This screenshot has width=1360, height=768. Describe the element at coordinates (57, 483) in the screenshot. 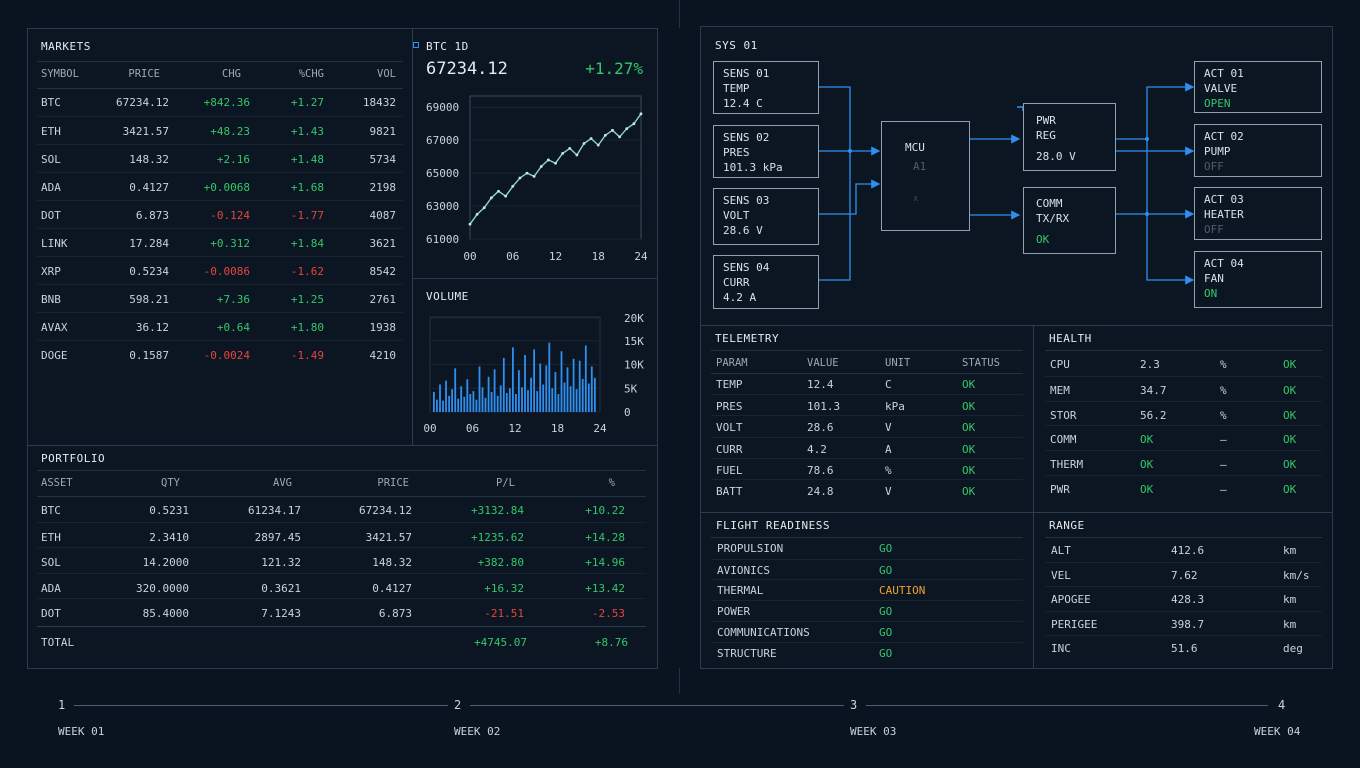

I see `col-asset: ASSET` at that location.